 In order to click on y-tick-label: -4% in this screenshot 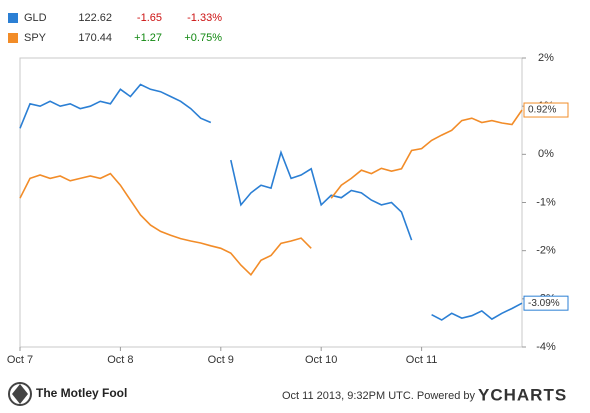, I will do `click(546, 347)`.